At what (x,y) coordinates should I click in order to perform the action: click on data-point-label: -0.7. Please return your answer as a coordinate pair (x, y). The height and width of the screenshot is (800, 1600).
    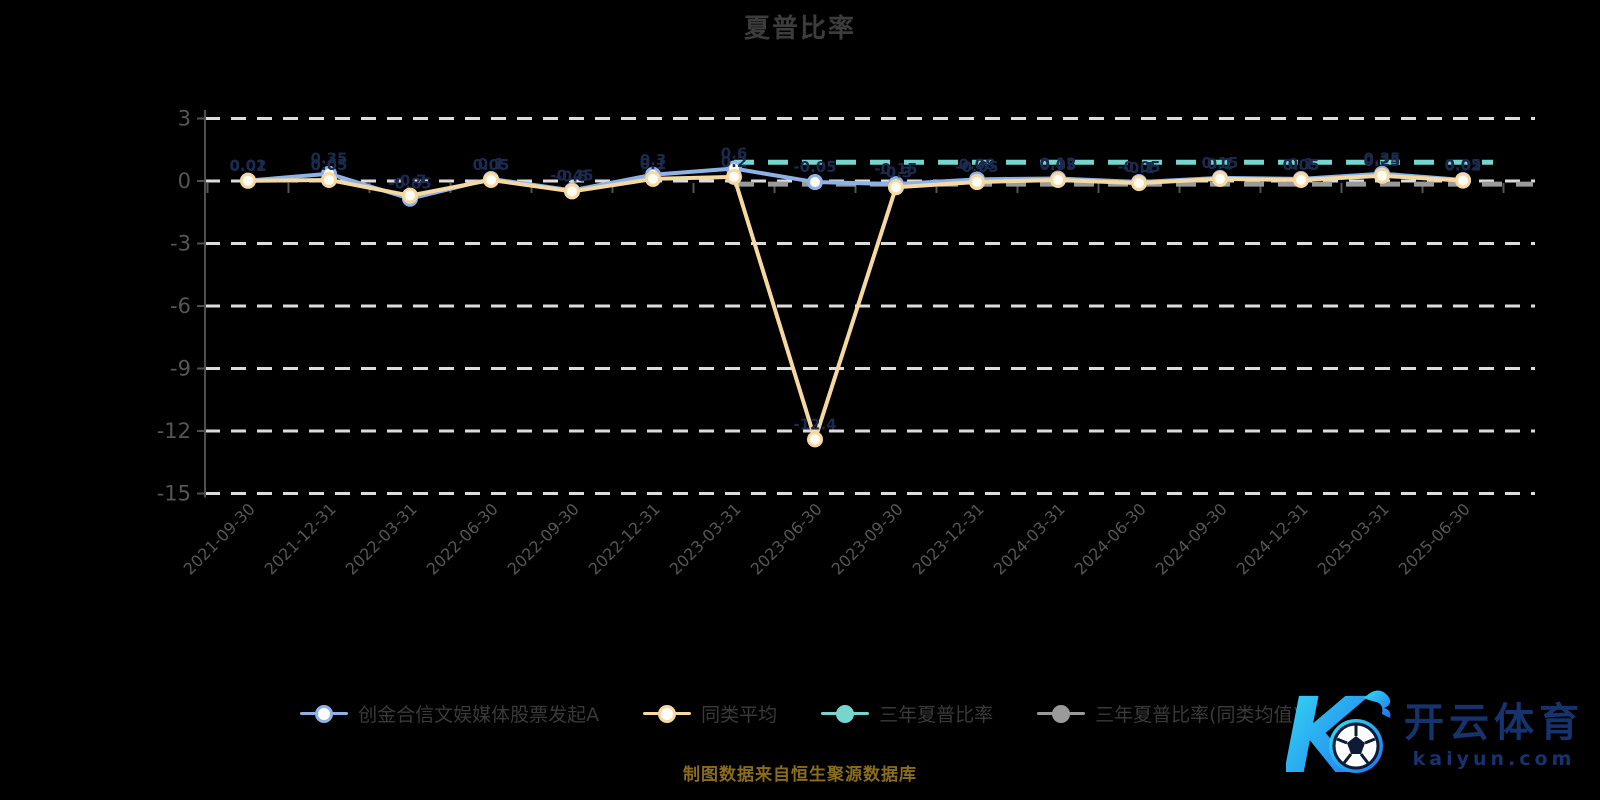
    Looking at the image, I should click on (410, 181).